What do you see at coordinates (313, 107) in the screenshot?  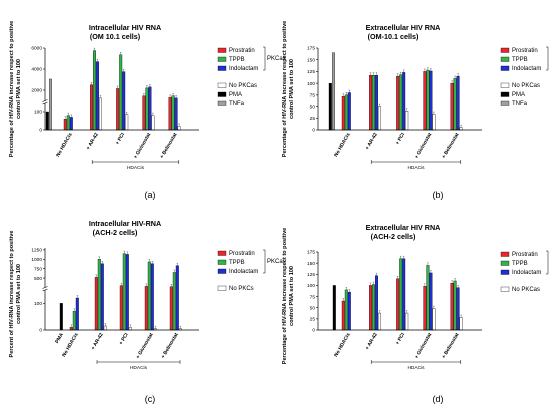 I see `y-tick-label: 50` at bounding box center [313, 107].